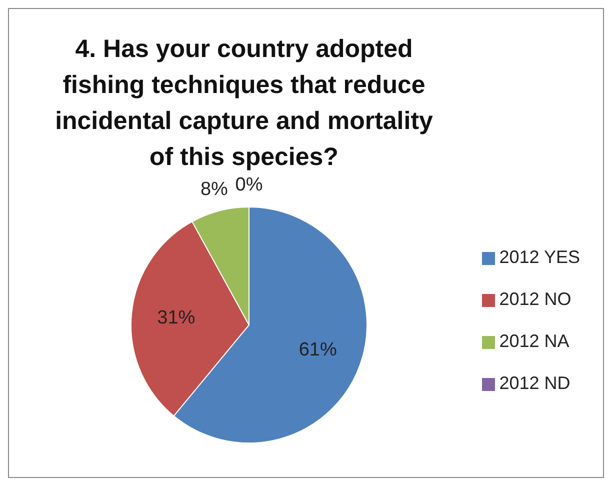 The width and height of the screenshot is (613, 487). Describe the element at coordinates (214, 189) in the screenshot. I see `data-label: 8%` at that location.